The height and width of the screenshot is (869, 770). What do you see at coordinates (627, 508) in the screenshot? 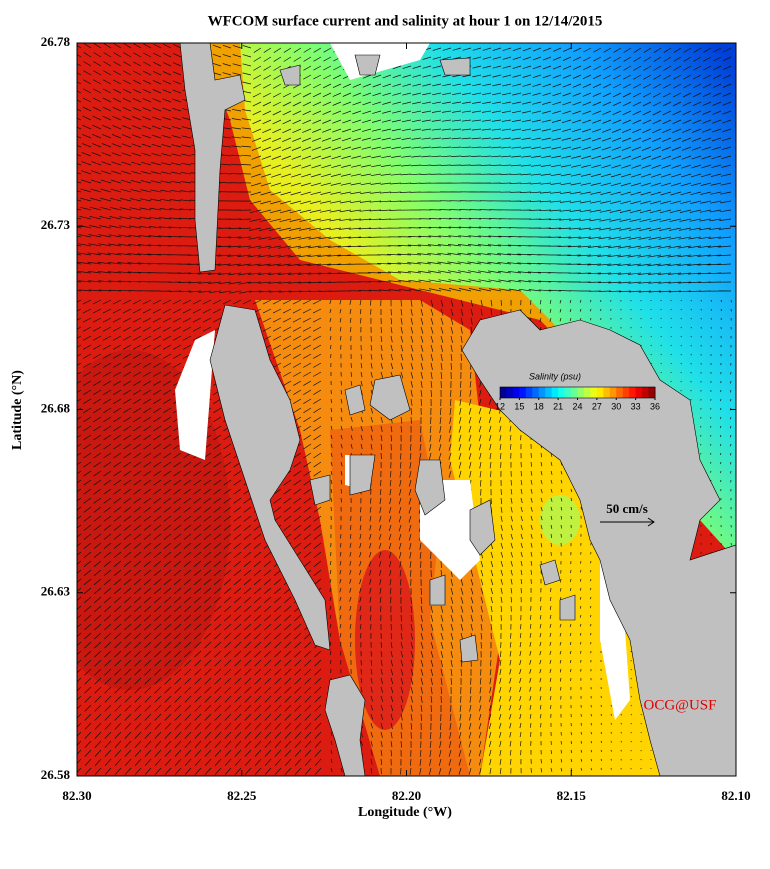
I see `scale-label: 50 cm/s` at bounding box center [627, 508].